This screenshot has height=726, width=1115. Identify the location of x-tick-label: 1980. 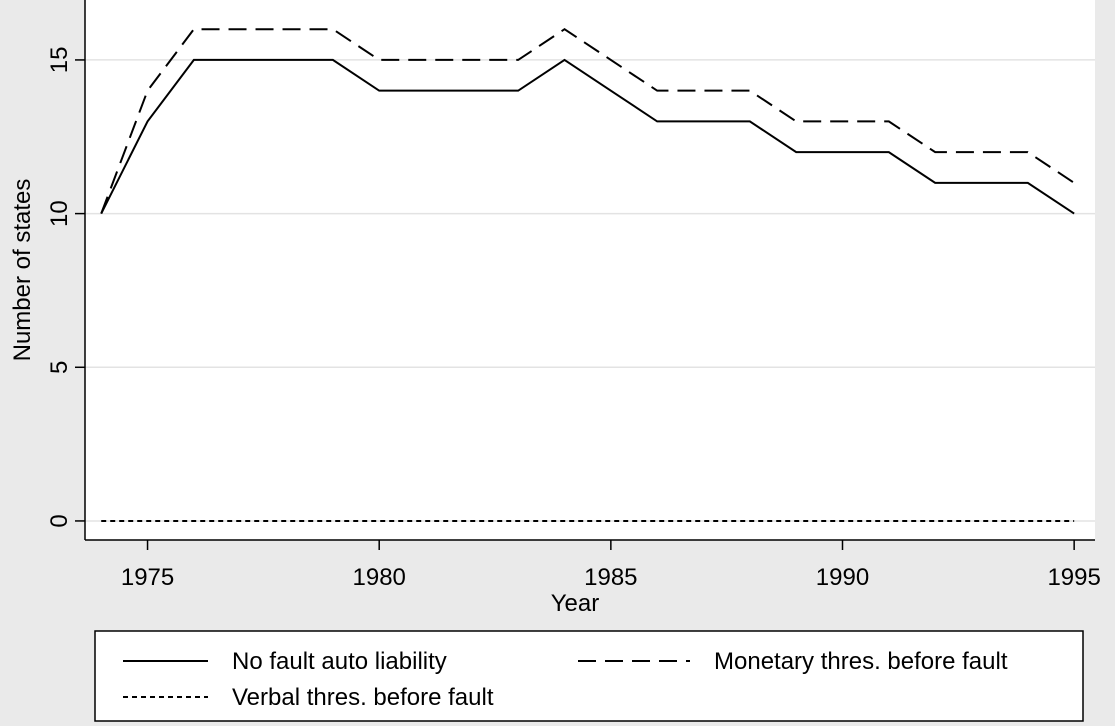
(379, 577).